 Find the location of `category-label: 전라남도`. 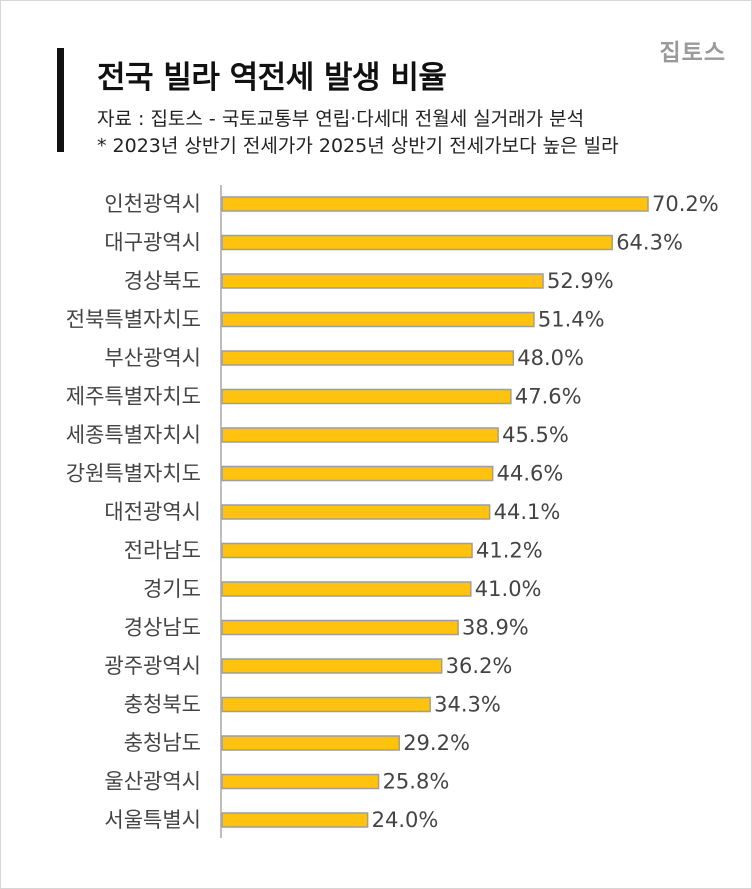

category-label: 전라남도 is located at coordinates (162, 551).